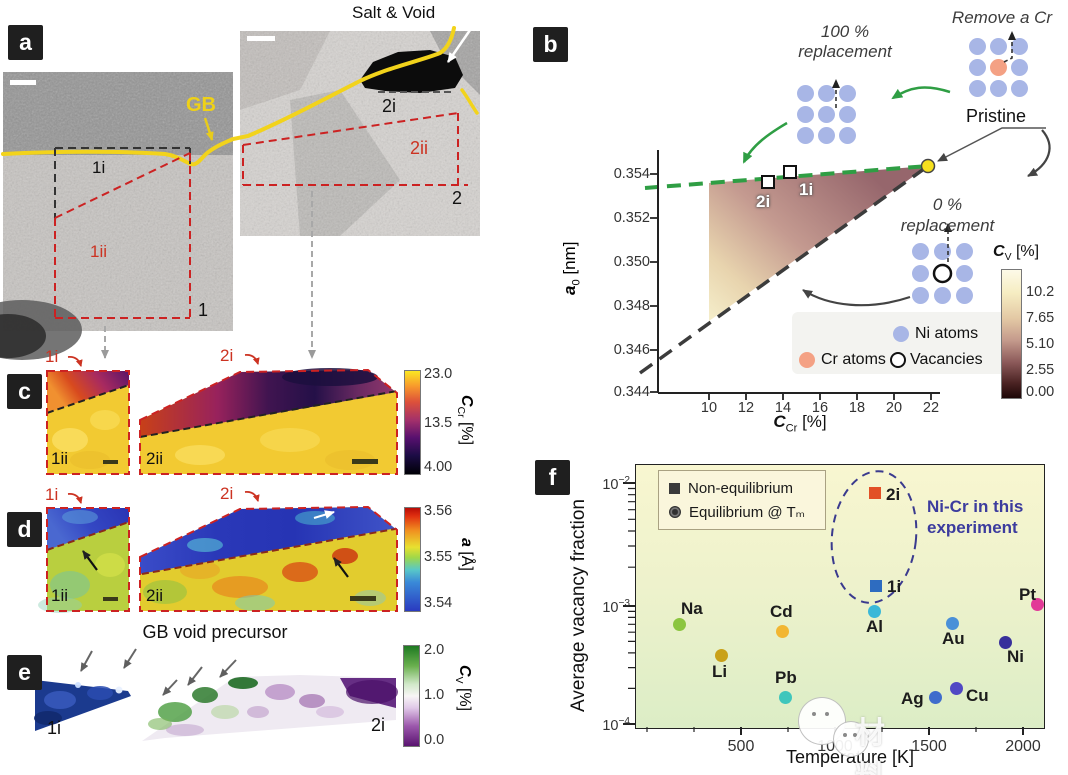 Image resolution: width=1068 pixels, height=775 pixels. What do you see at coordinates (806, 189) in the screenshot?
I see `marker-1i-label: 1i` at bounding box center [806, 189].